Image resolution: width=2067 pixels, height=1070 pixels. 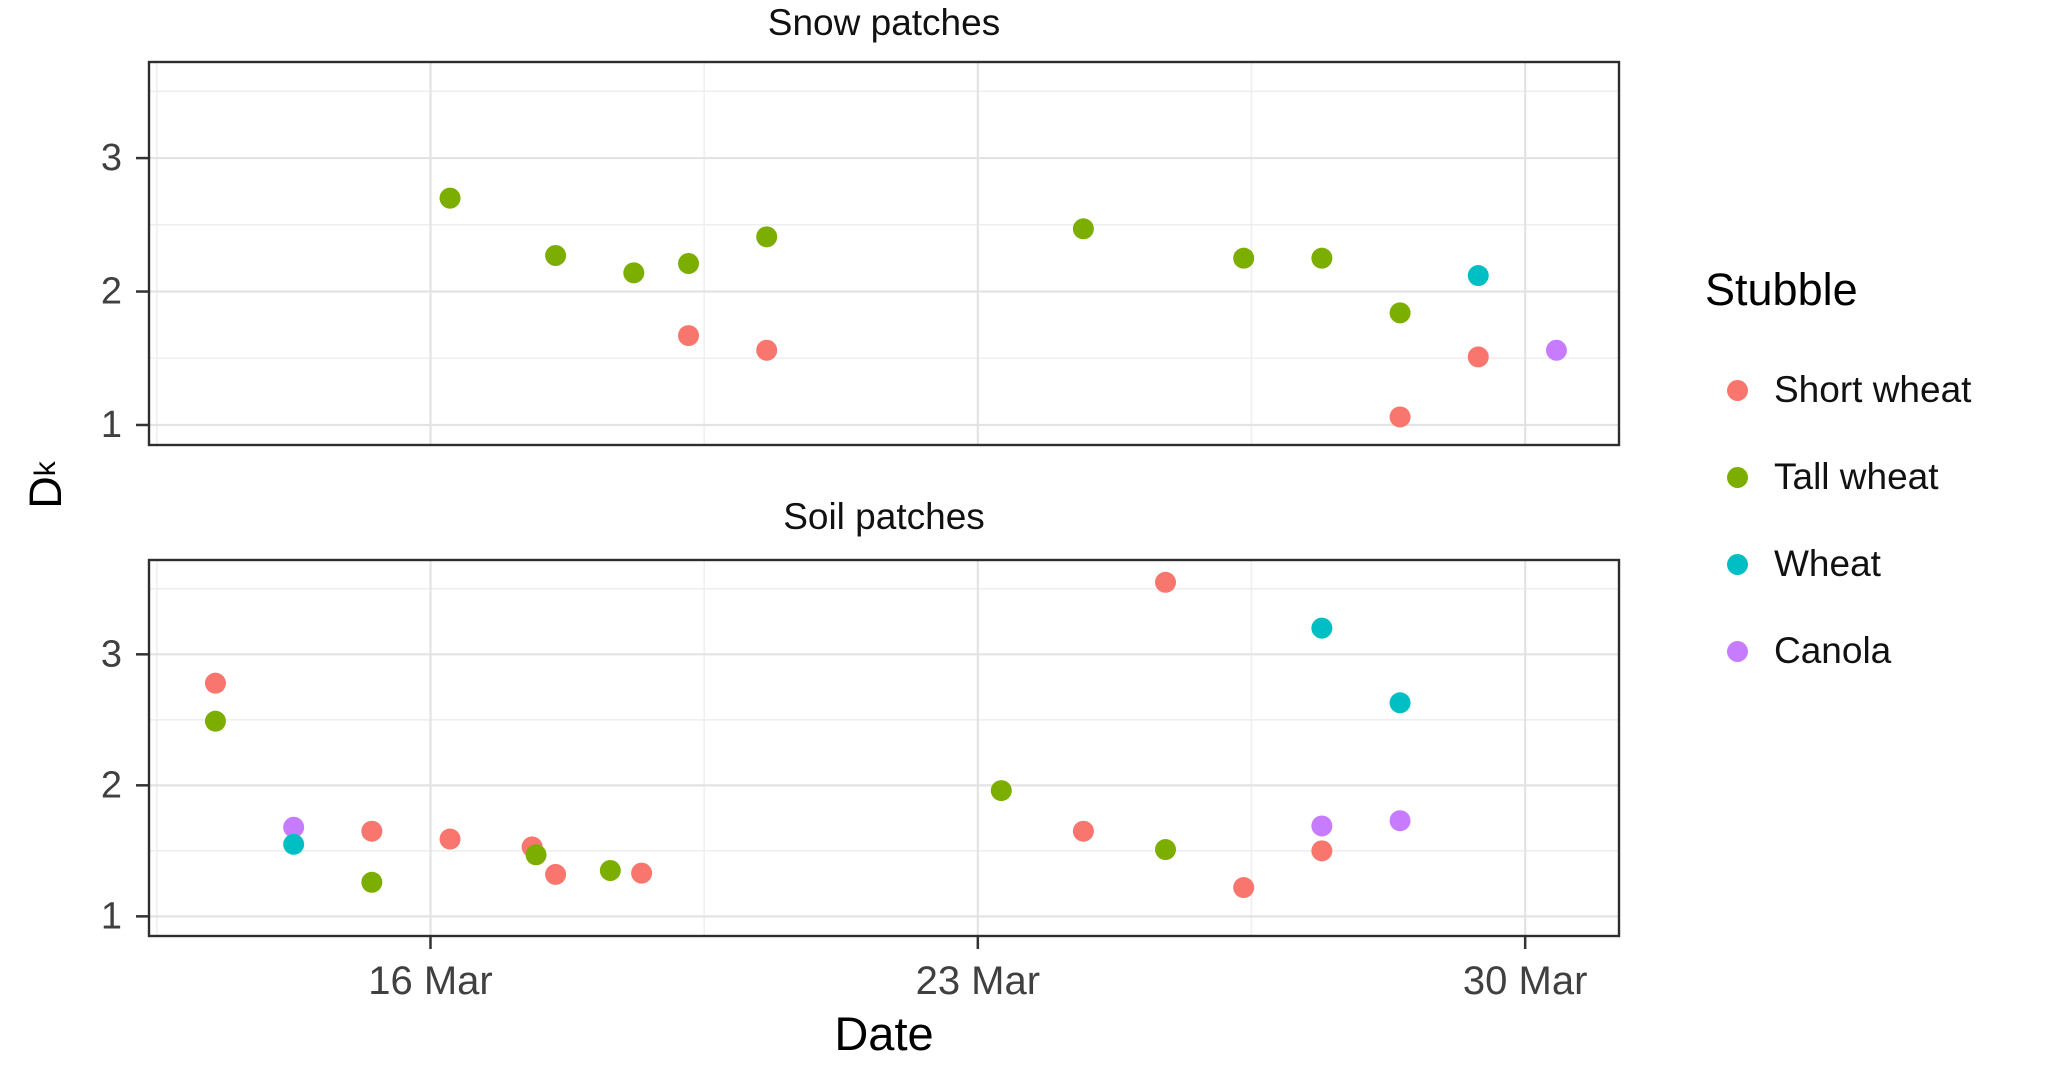 What do you see at coordinates (430, 981) in the screenshot?
I see `x-tick-label: 16 Mar` at bounding box center [430, 981].